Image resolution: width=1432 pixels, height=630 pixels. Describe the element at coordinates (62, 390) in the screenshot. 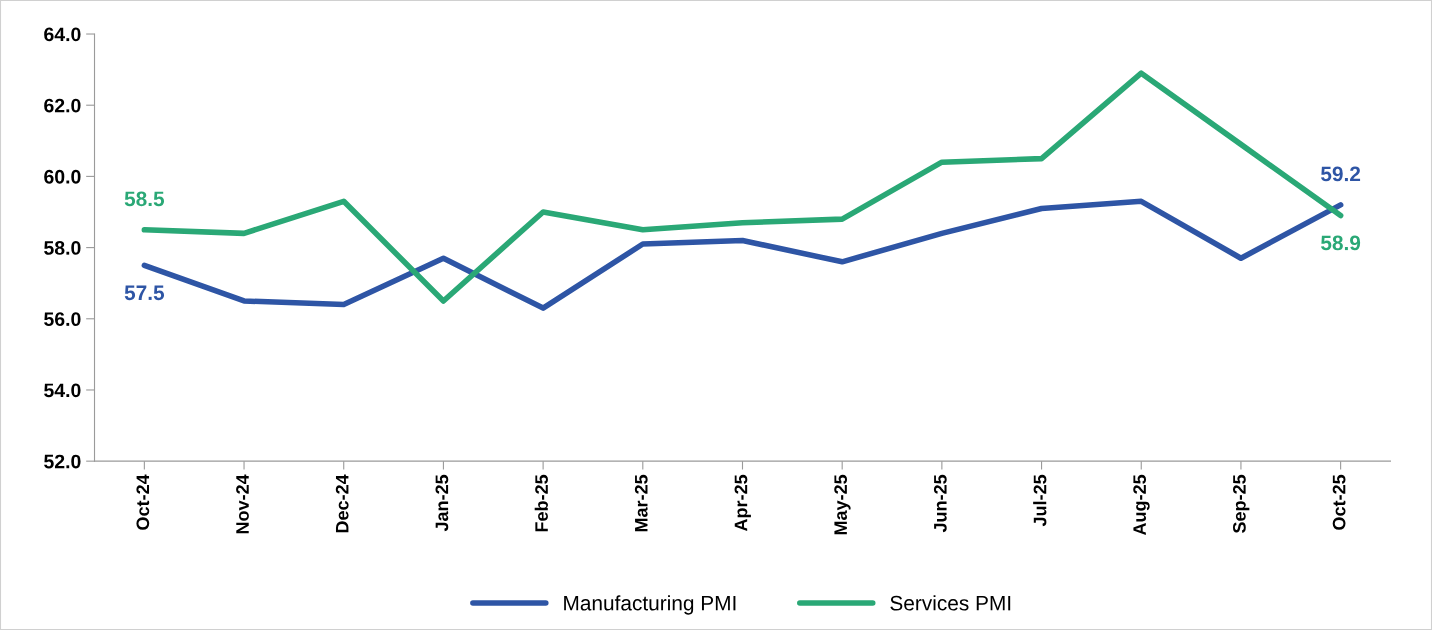

I see `y-tick-label: 54.0` at that location.